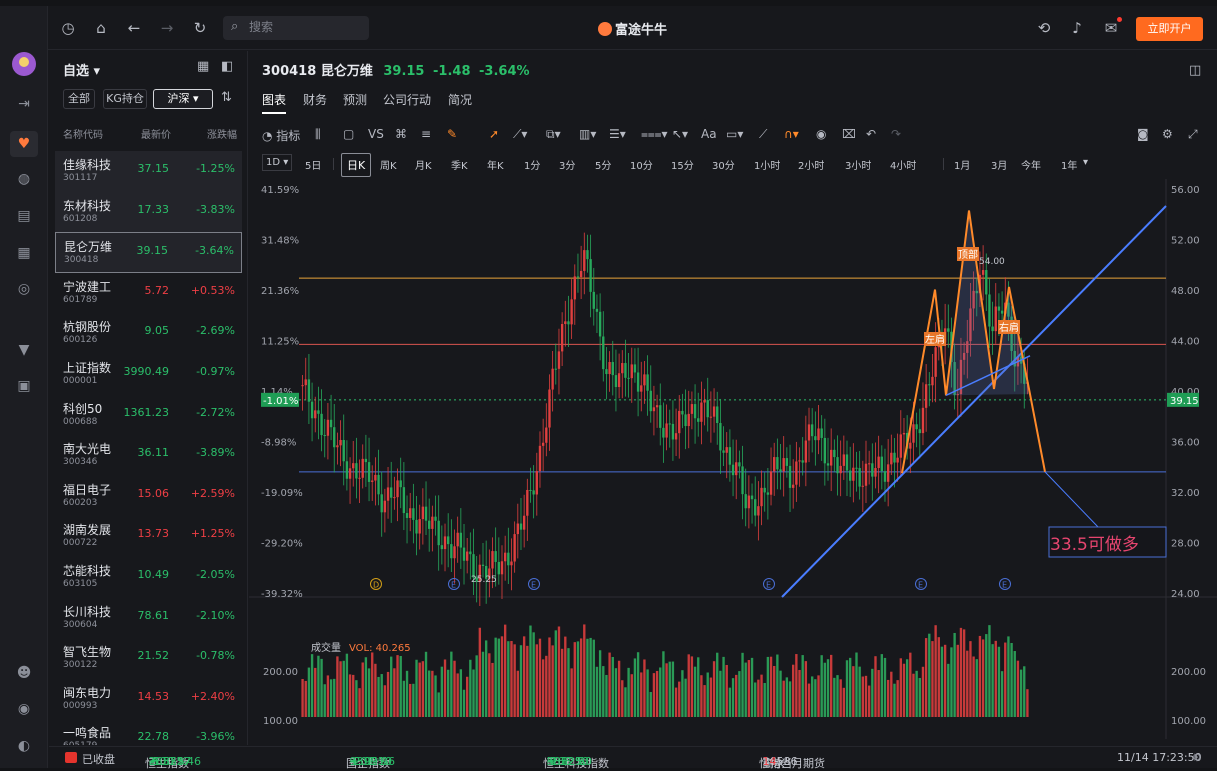 The width and height of the screenshot is (1217, 771). Describe the element at coordinates (281, 136) in the screenshot. I see `indicator-button: ◔ 指标` at that location.